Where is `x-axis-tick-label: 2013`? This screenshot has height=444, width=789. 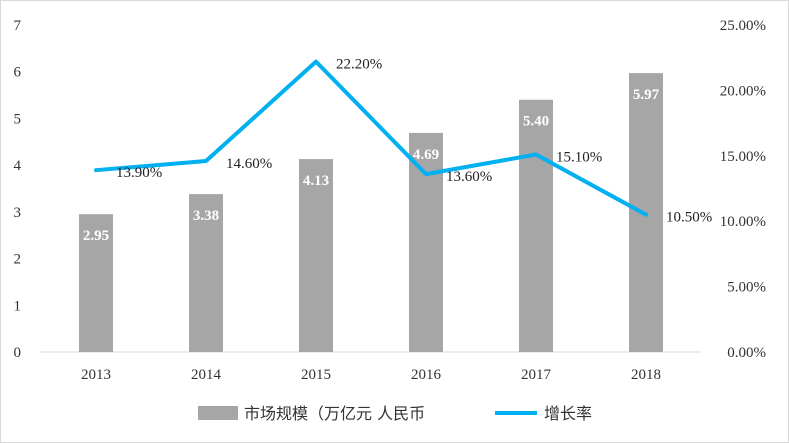
x-axis-tick-label: 2013 is located at coordinates (96, 375).